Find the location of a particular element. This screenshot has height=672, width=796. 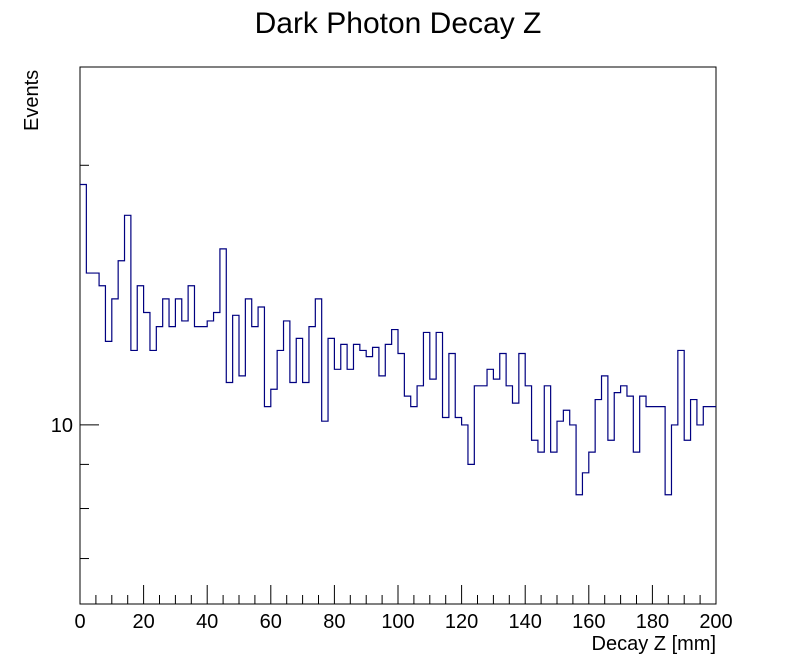

x-axis-label: Decay Z [mm] is located at coordinates (654, 644).